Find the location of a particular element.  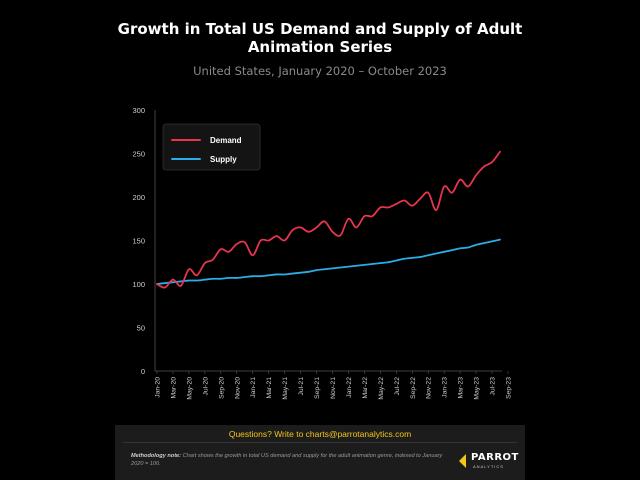

footer-panel is located at coordinates (320, 452).